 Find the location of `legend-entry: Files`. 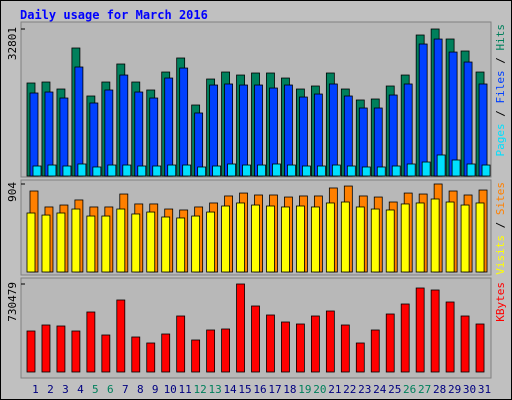

legend-entry: Files is located at coordinates (500, 86).